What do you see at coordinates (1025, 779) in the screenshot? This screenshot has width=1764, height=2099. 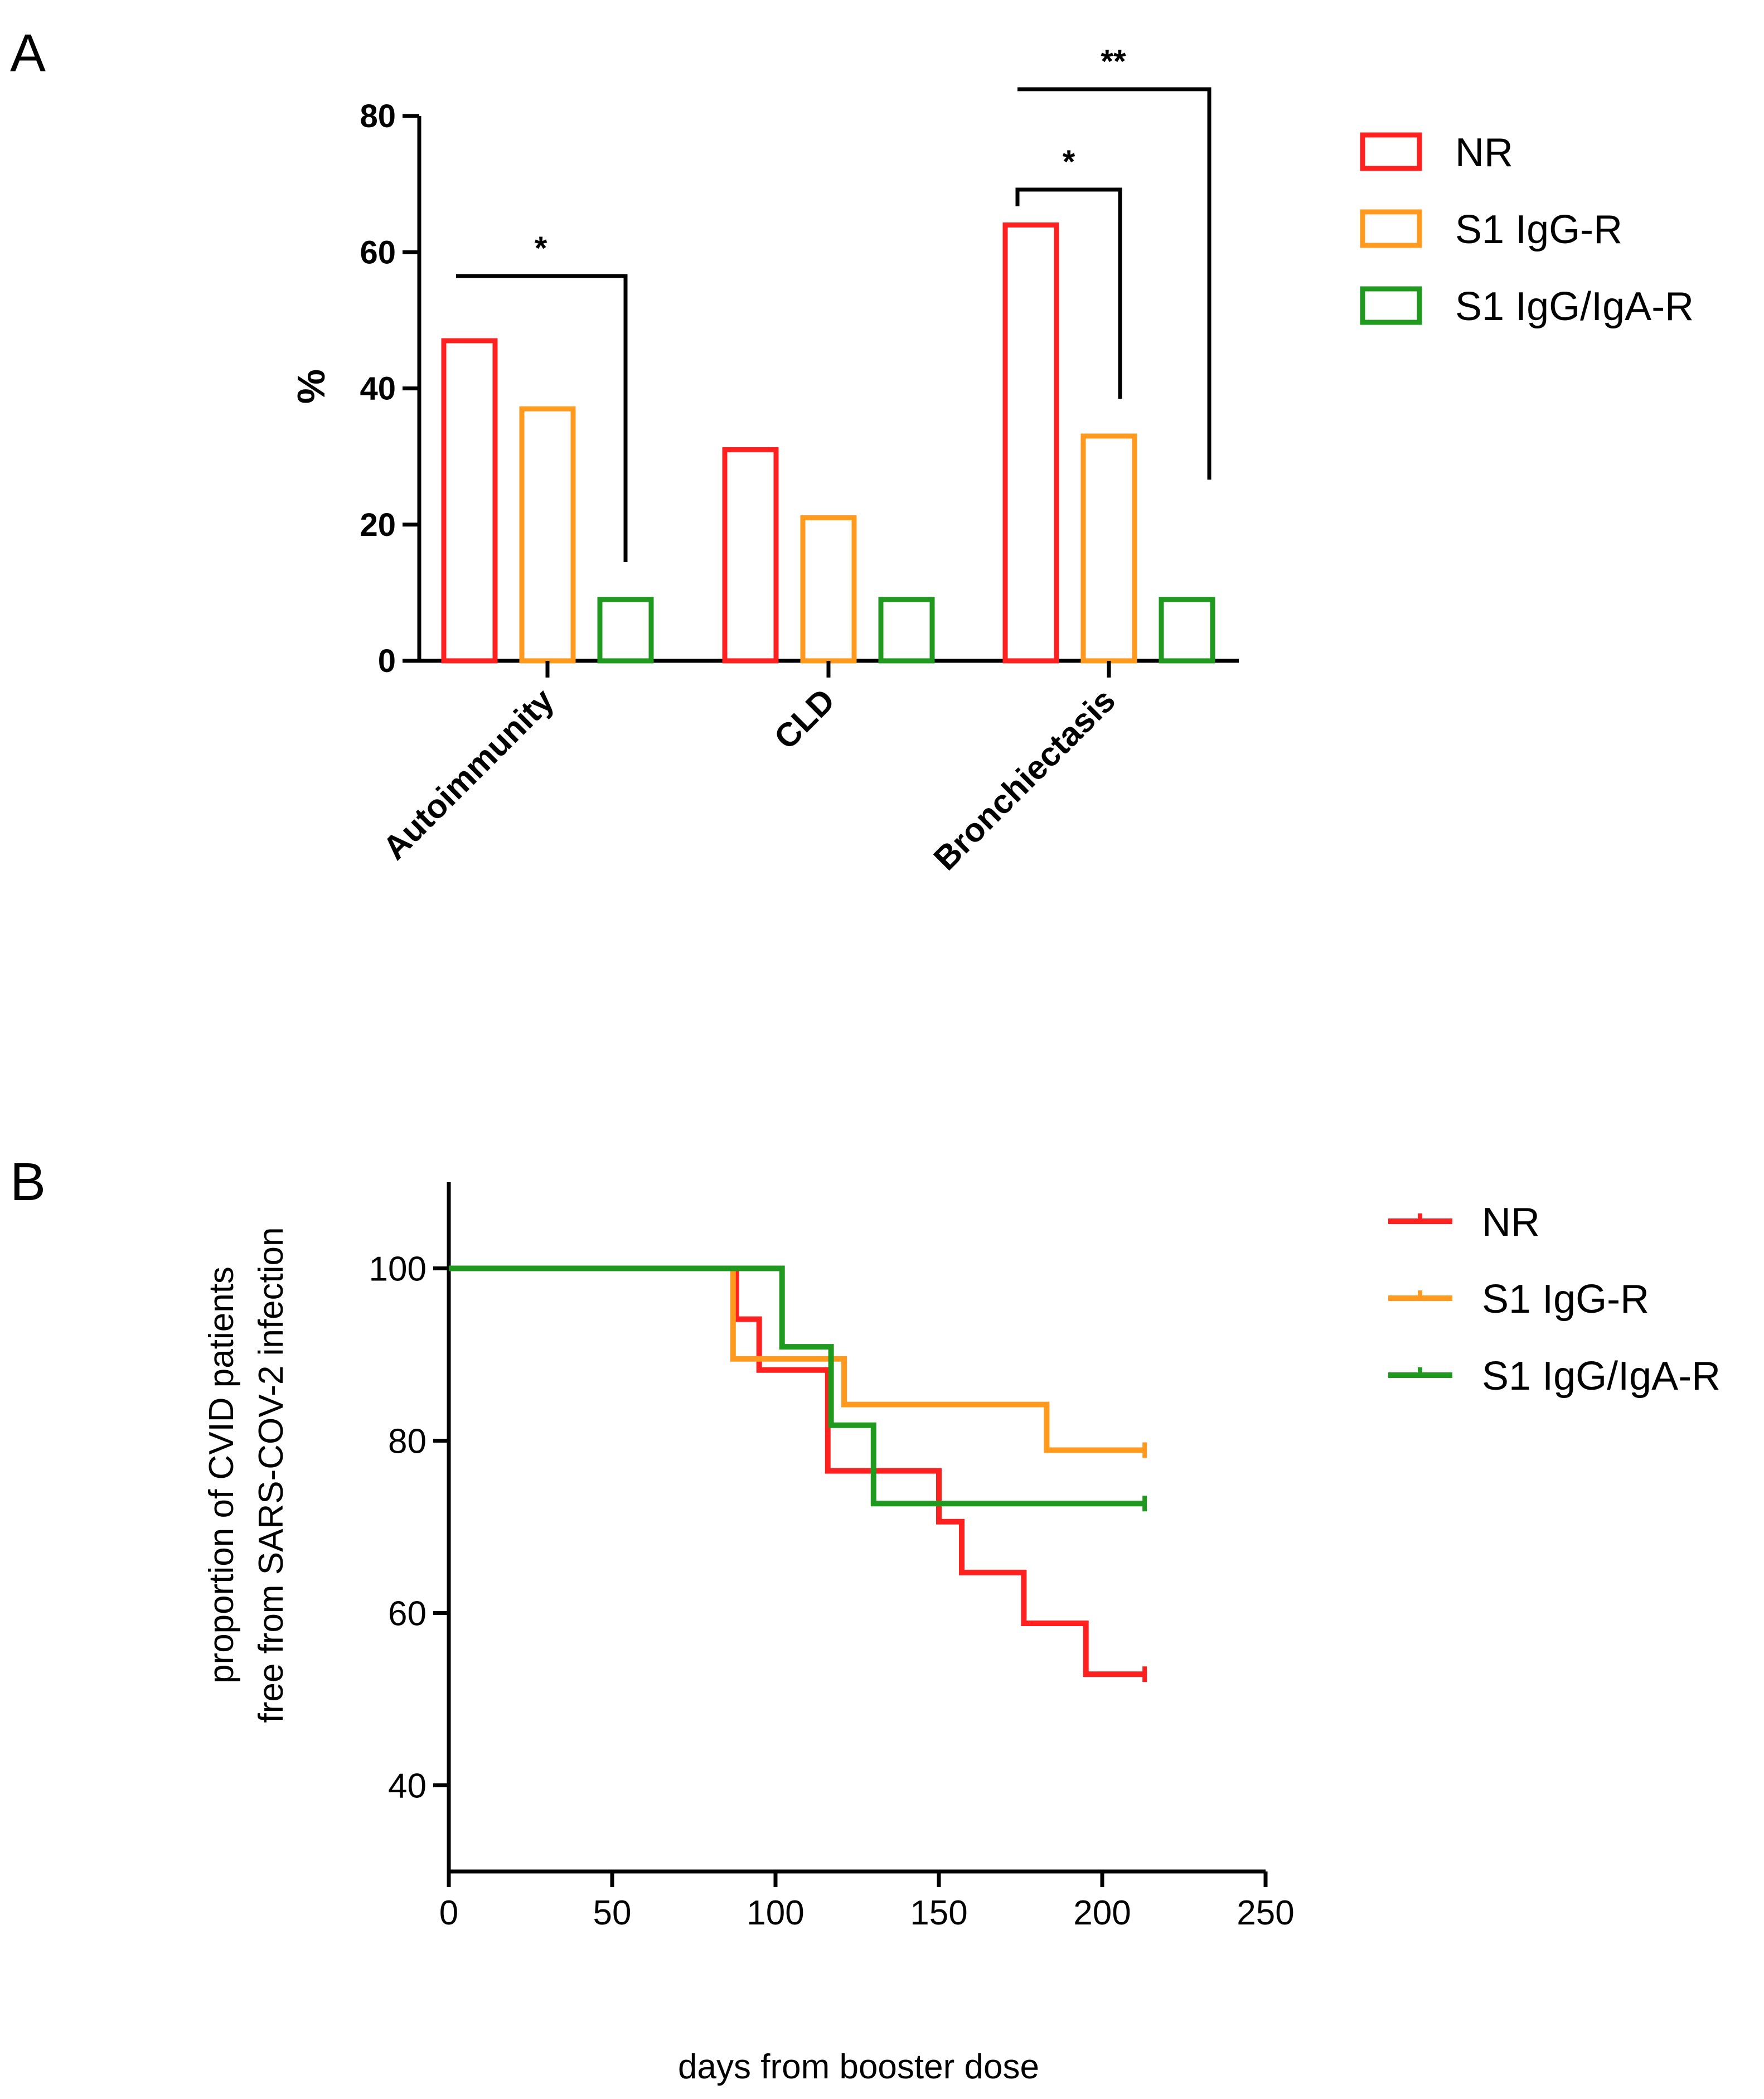 I see `category-label-bronchiectasis: Bronchiectasis` at bounding box center [1025, 779].